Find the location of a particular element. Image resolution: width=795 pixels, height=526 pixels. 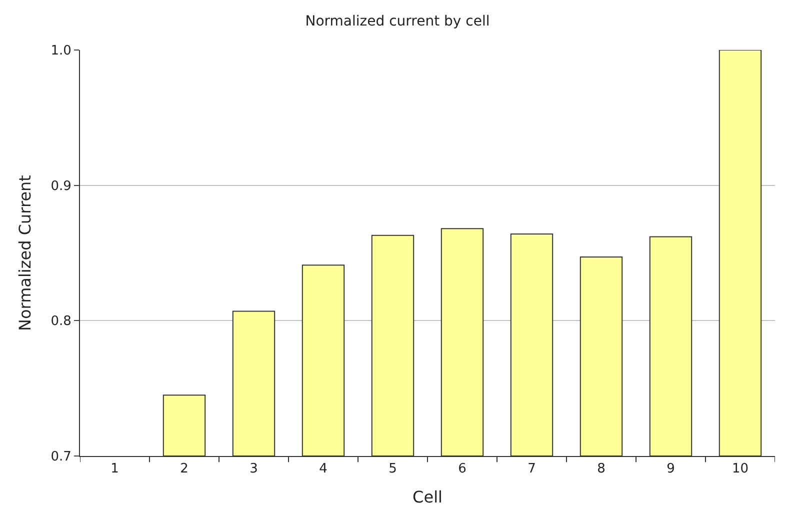

x-tick-label: 1 is located at coordinates (114, 469).